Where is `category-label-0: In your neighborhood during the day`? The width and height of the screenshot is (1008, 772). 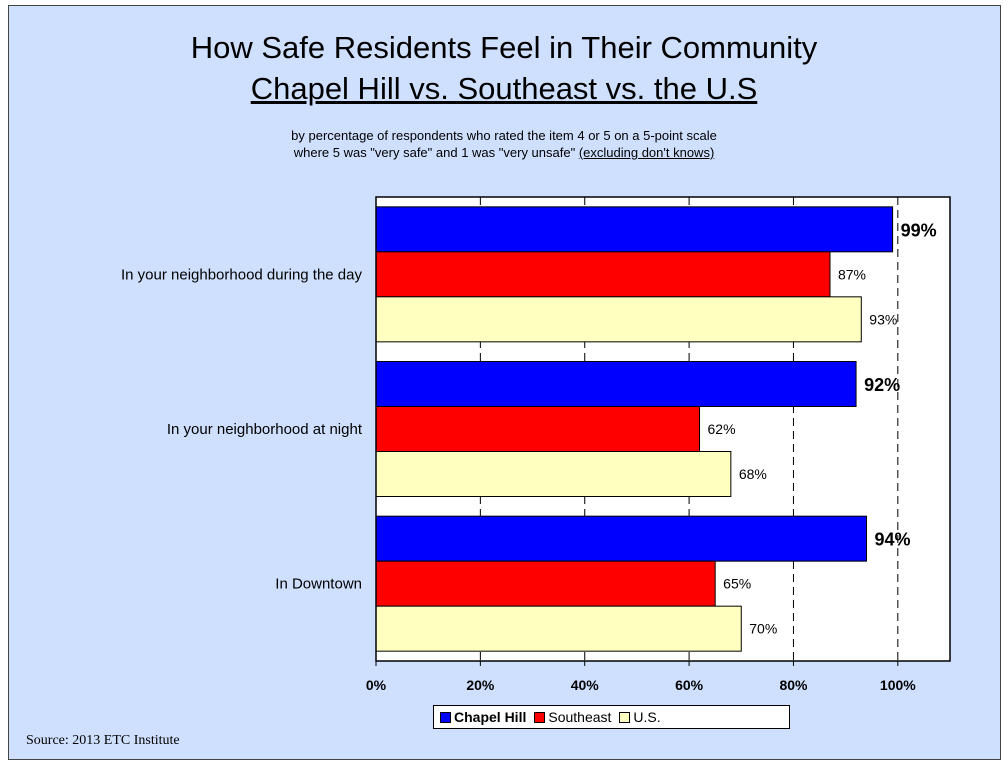
category-label-0: In your neighborhood during the day is located at coordinates (242, 274).